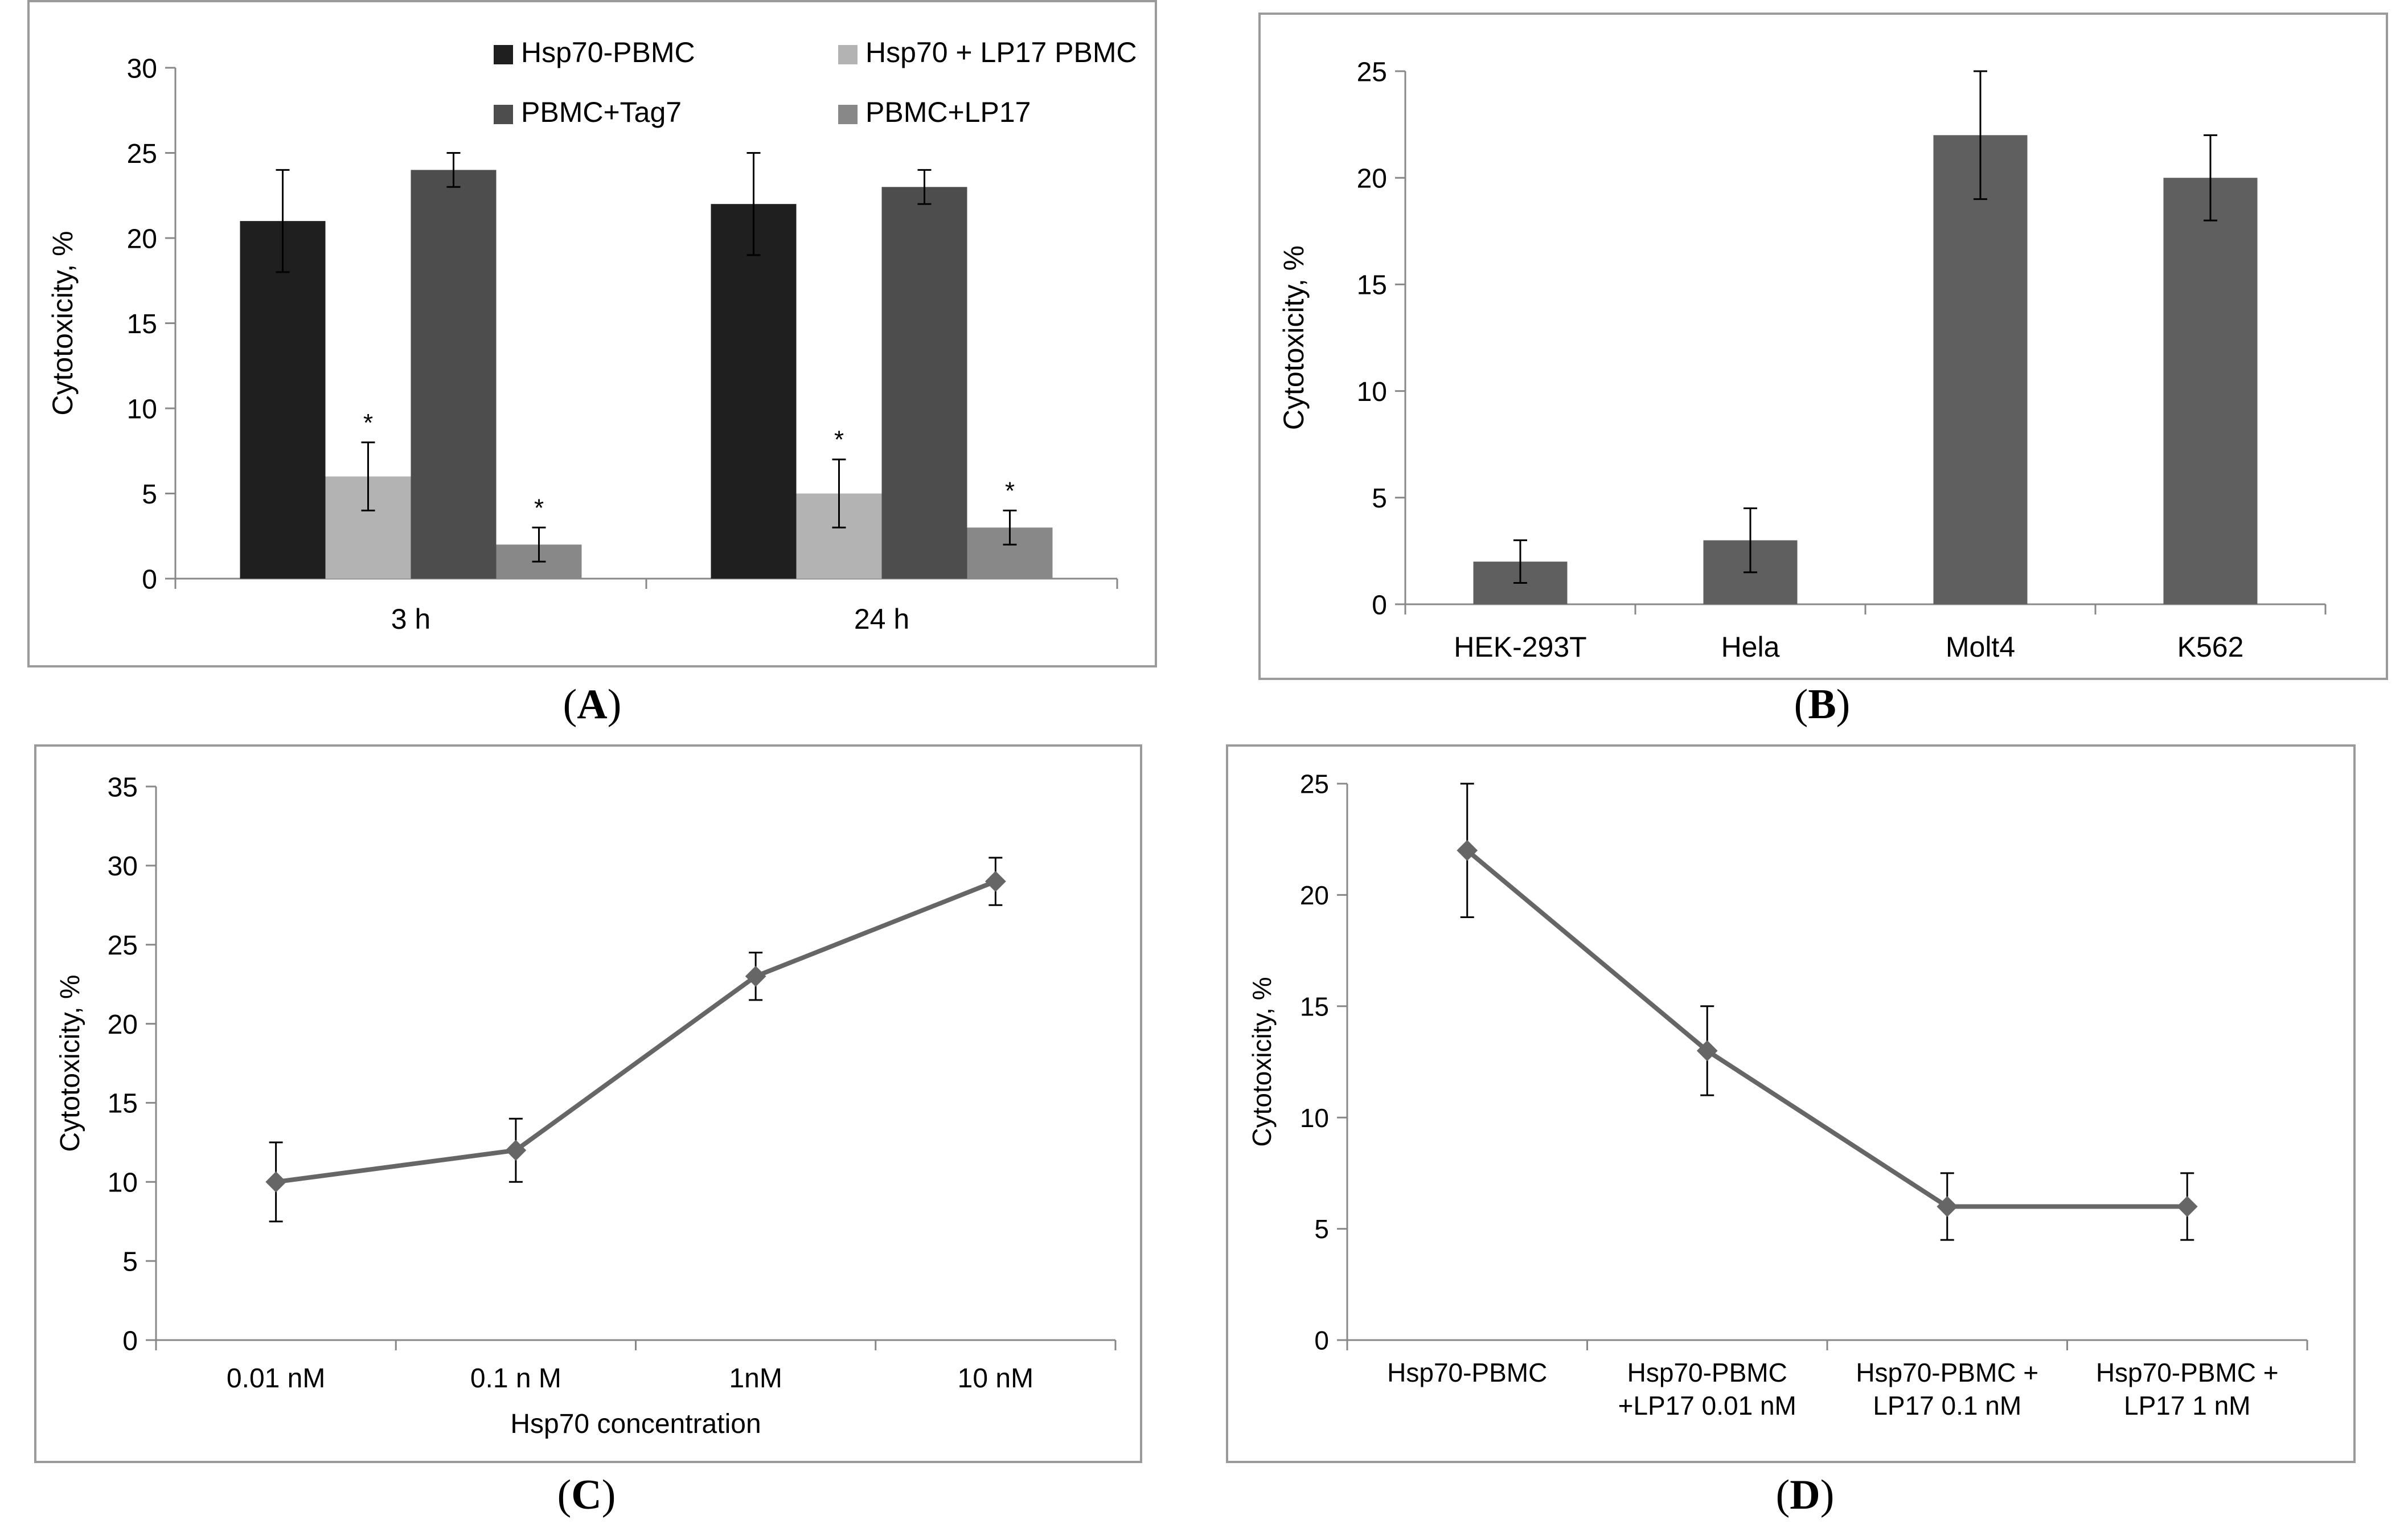 The width and height of the screenshot is (2408, 1536). Describe the element at coordinates (1805, 1495) in the screenshot. I see `caption-d: (D)` at that location.